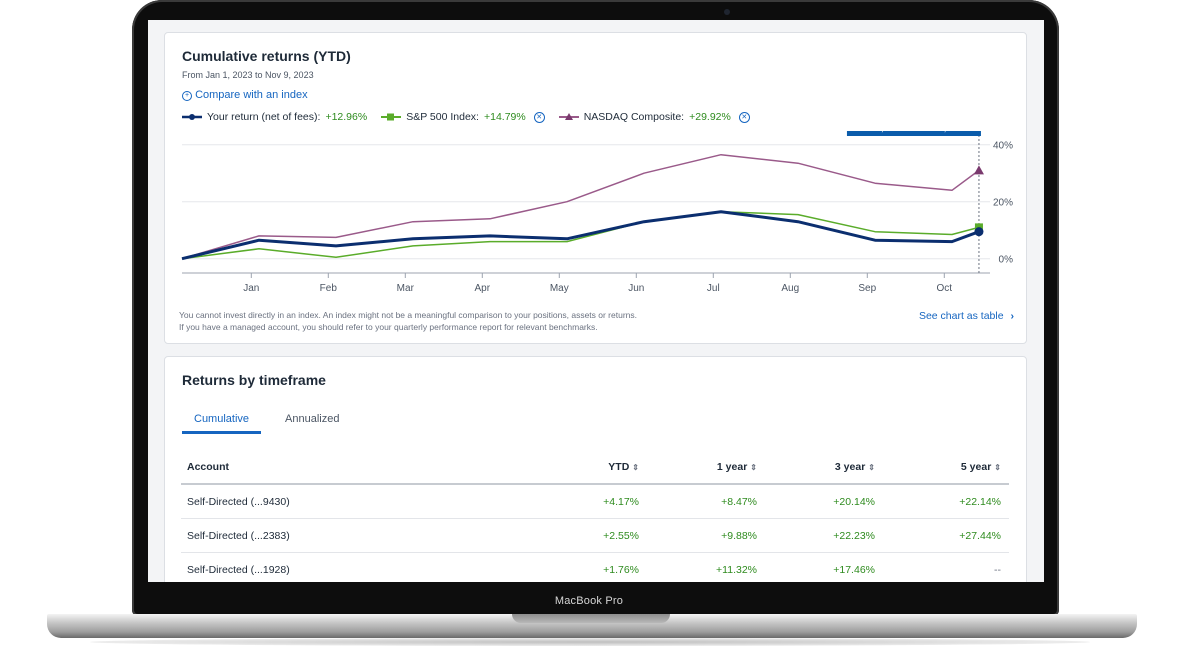  What do you see at coordinates (559, 288) in the screenshot?
I see `x-tick-label: May` at bounding box center [559, 288].